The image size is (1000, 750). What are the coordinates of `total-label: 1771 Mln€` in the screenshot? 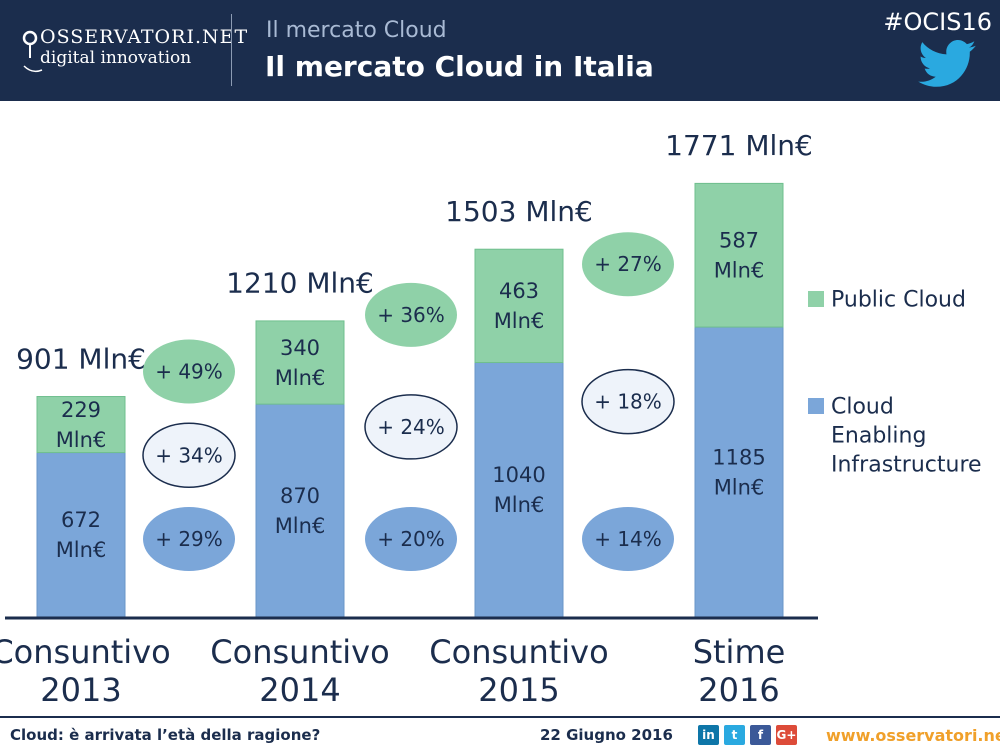 It's located at (739, 145).